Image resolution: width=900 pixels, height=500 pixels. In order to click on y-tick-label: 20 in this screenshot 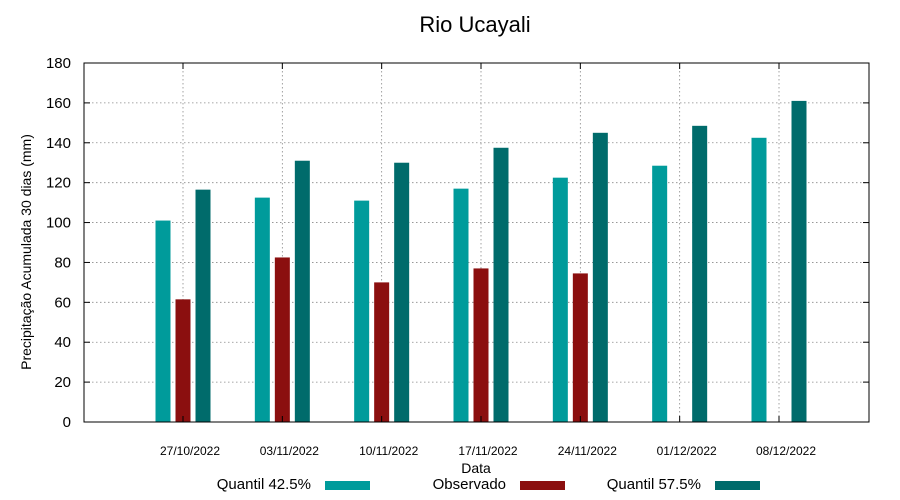, I will do `click(62, 382)`.